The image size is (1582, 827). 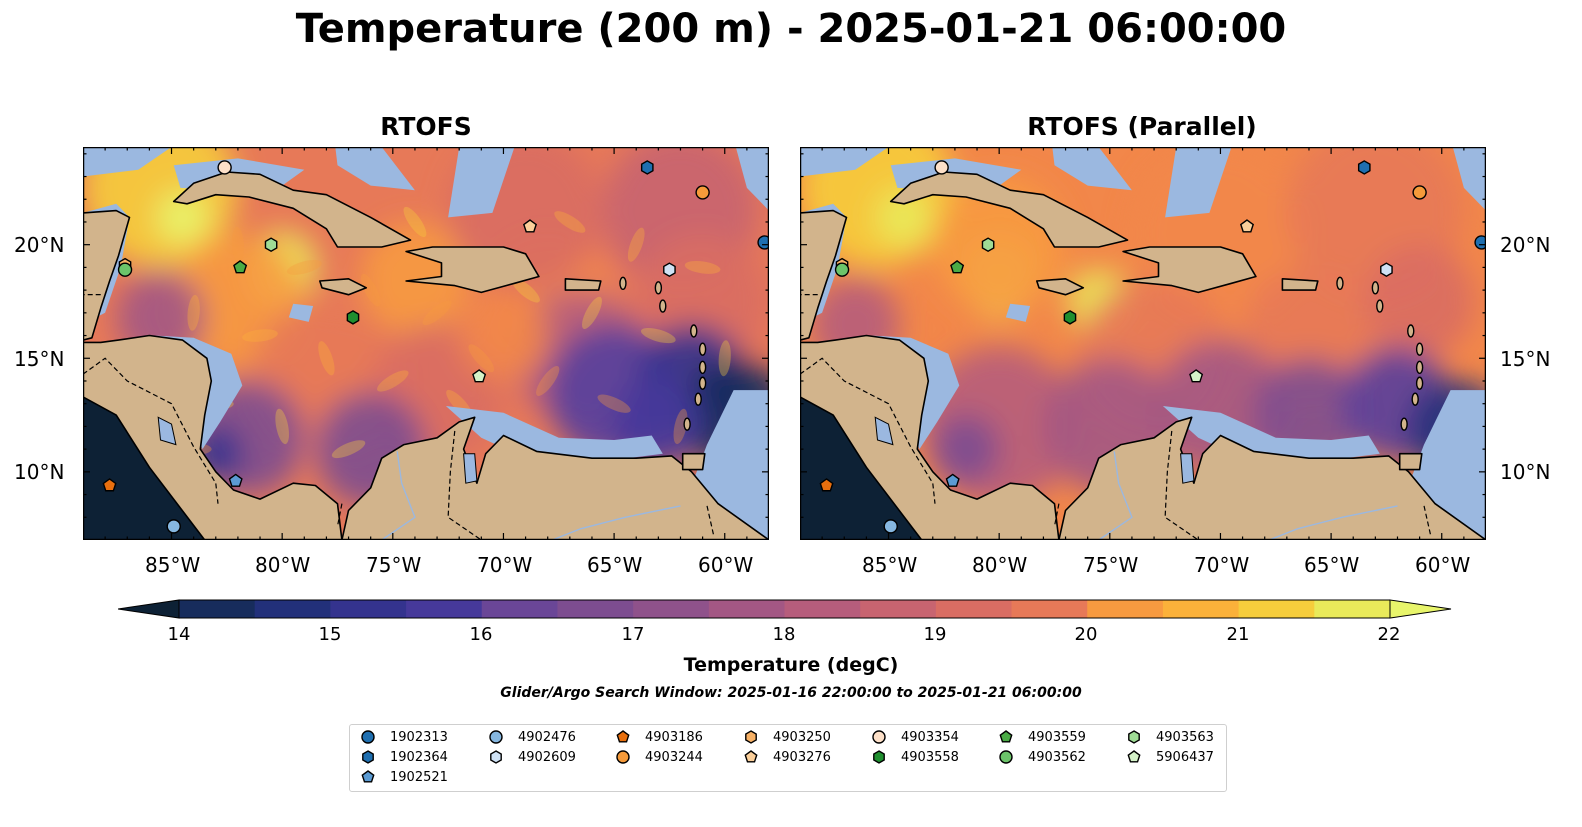 I want to click on colorbar-label: Temperature (degC), so click(x=791, y=665).